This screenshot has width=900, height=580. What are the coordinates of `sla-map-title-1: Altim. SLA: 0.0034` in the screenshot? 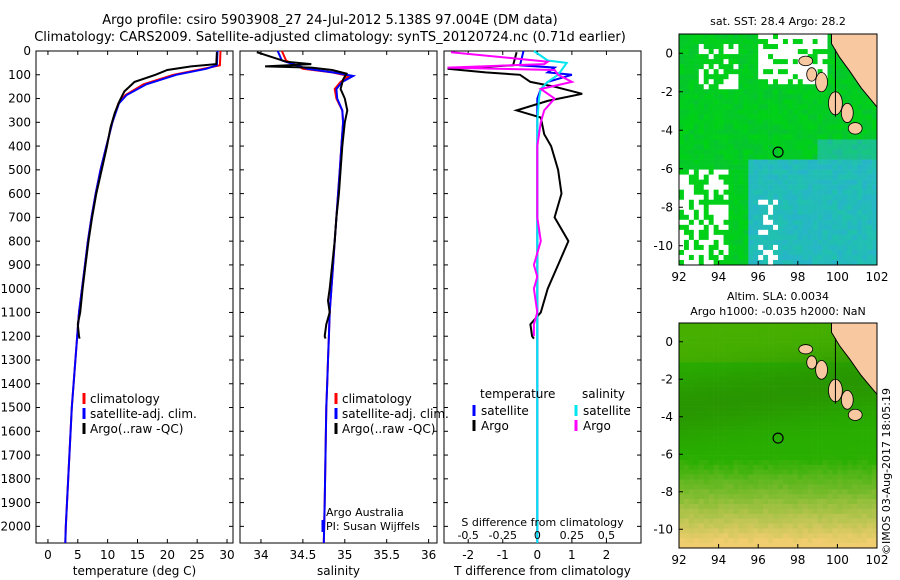 It's located at (778, 296).